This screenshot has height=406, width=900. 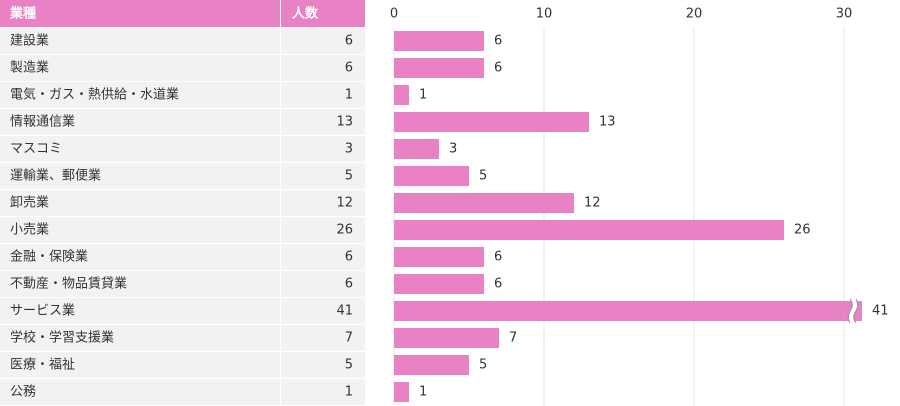 What do you see at coordinates (55, 176) in the screenshot?
I see `category-cell: 運輸業、郵便業` at bounding box center [55, 176].